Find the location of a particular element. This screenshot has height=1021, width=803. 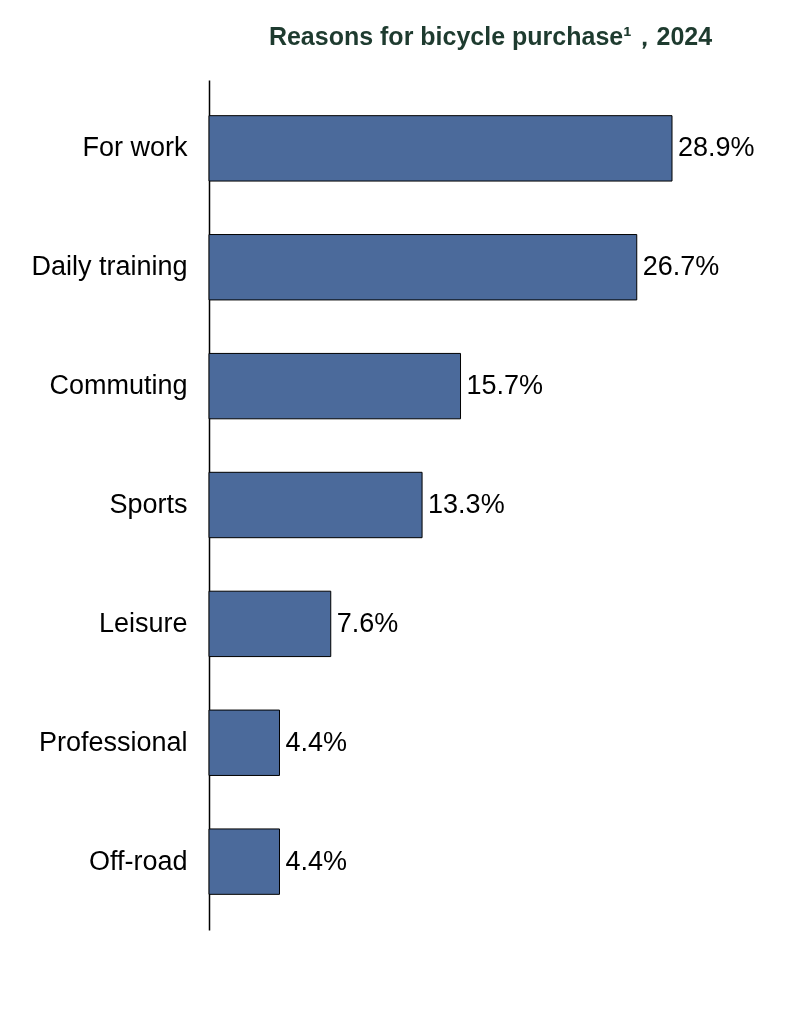

data-label: 28.9% is located at coordinates (716, 147).